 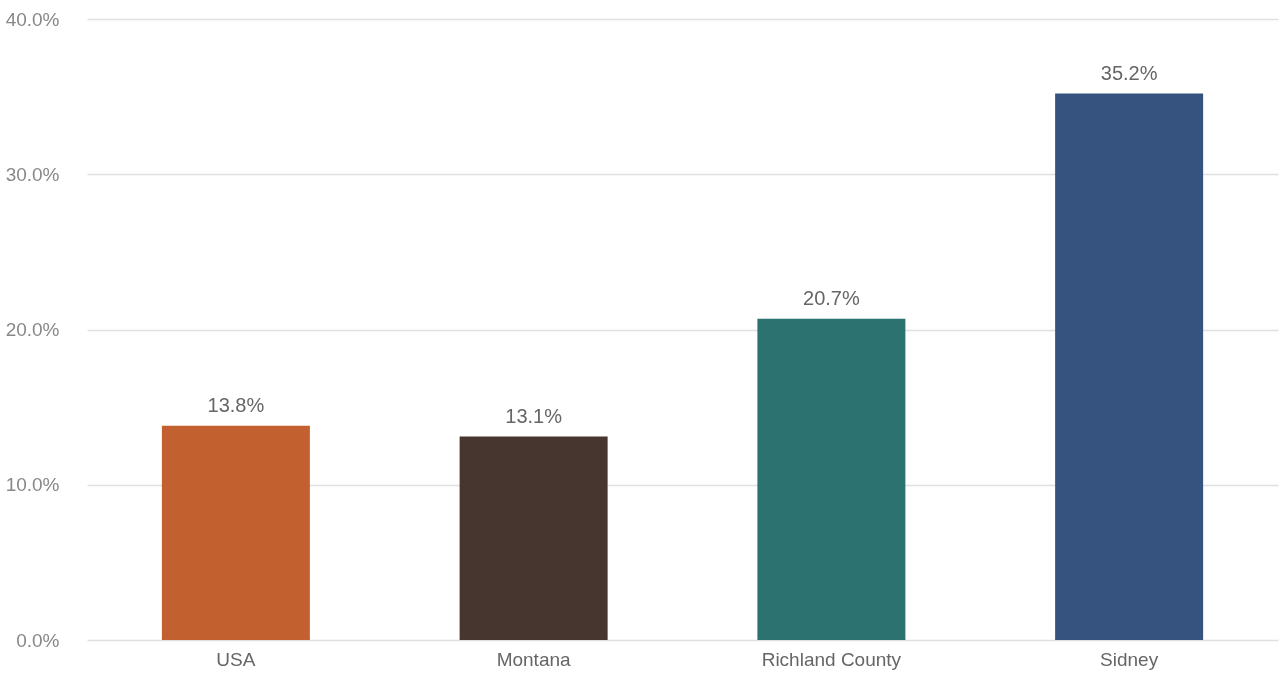 What do you see at coordinates (1129, 72) in the screenshot?
I see `data-label: 35.2%` at bounding box center [1129, 72].